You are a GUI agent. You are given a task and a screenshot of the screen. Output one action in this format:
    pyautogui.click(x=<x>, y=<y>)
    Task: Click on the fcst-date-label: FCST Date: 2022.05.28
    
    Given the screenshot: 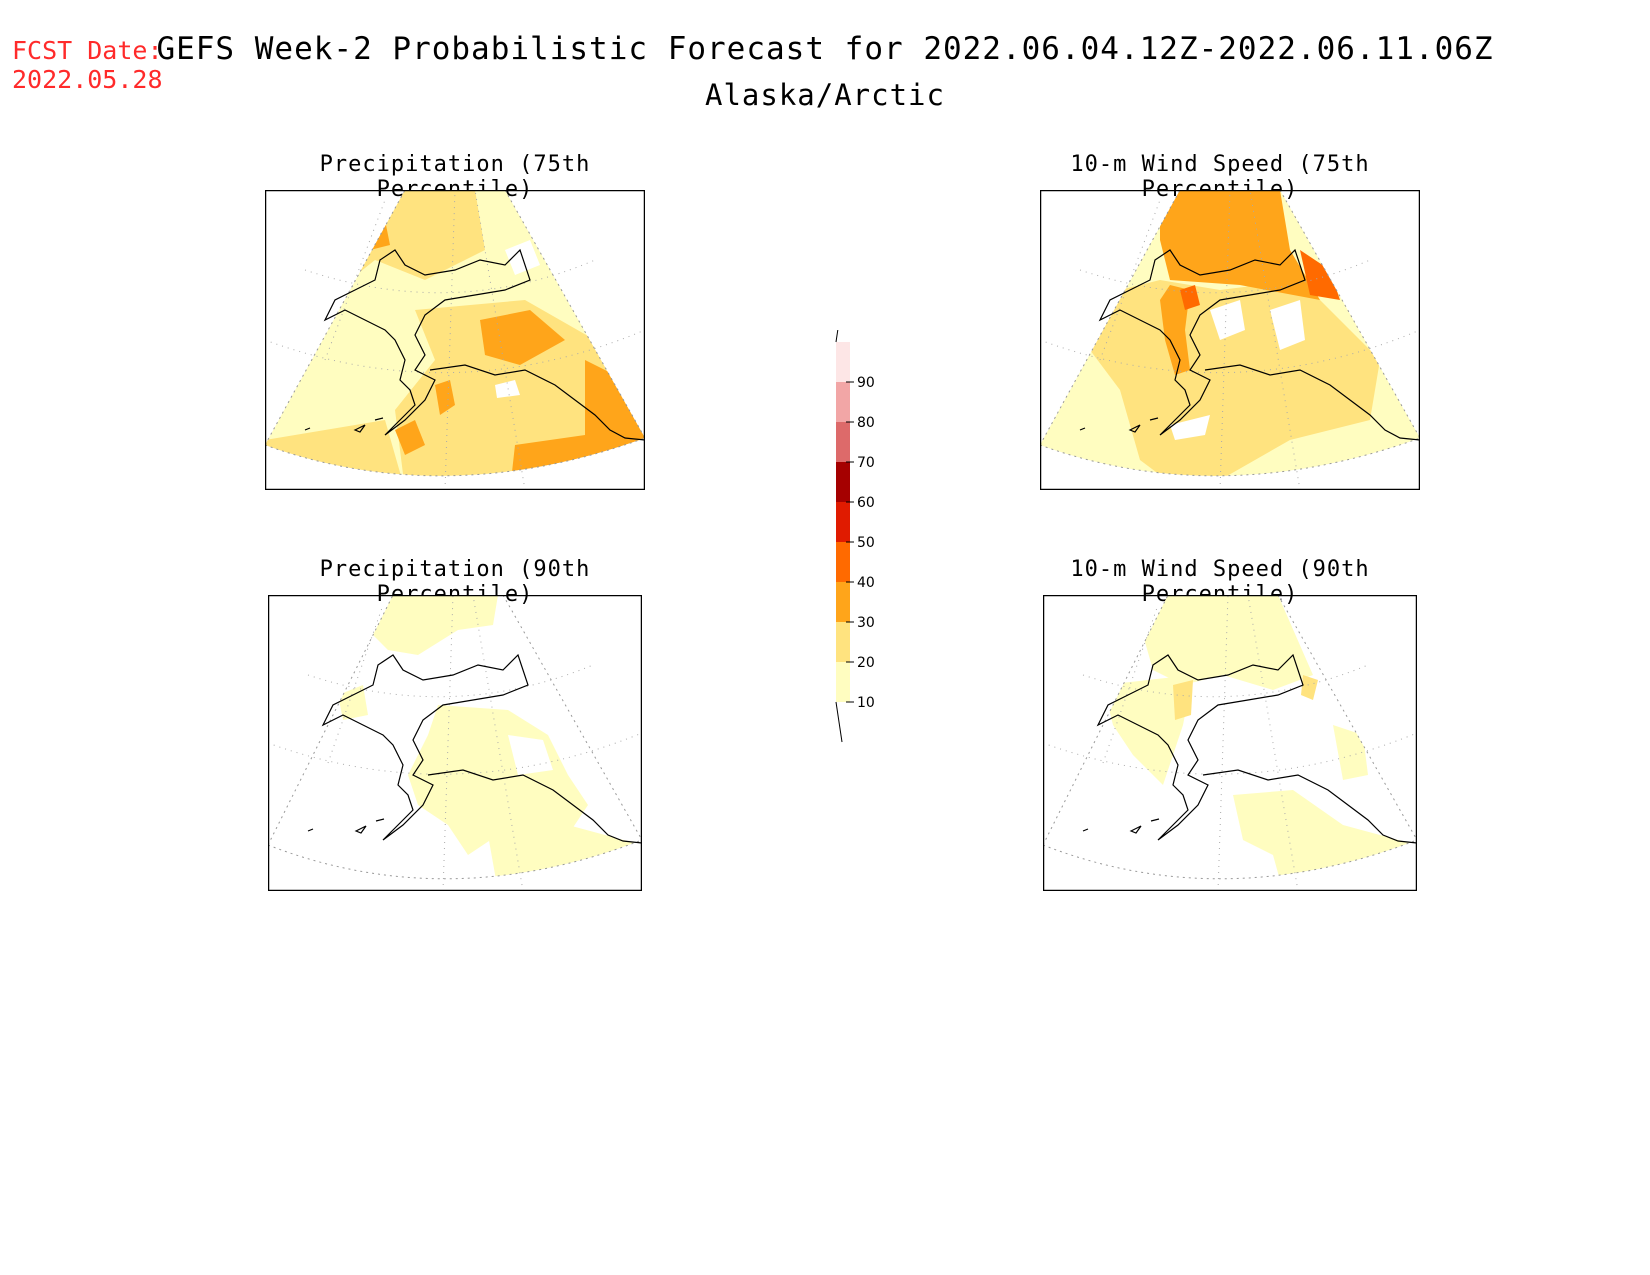 What is the action you would take?
    pyautogui.click(x=87, y=65)
    